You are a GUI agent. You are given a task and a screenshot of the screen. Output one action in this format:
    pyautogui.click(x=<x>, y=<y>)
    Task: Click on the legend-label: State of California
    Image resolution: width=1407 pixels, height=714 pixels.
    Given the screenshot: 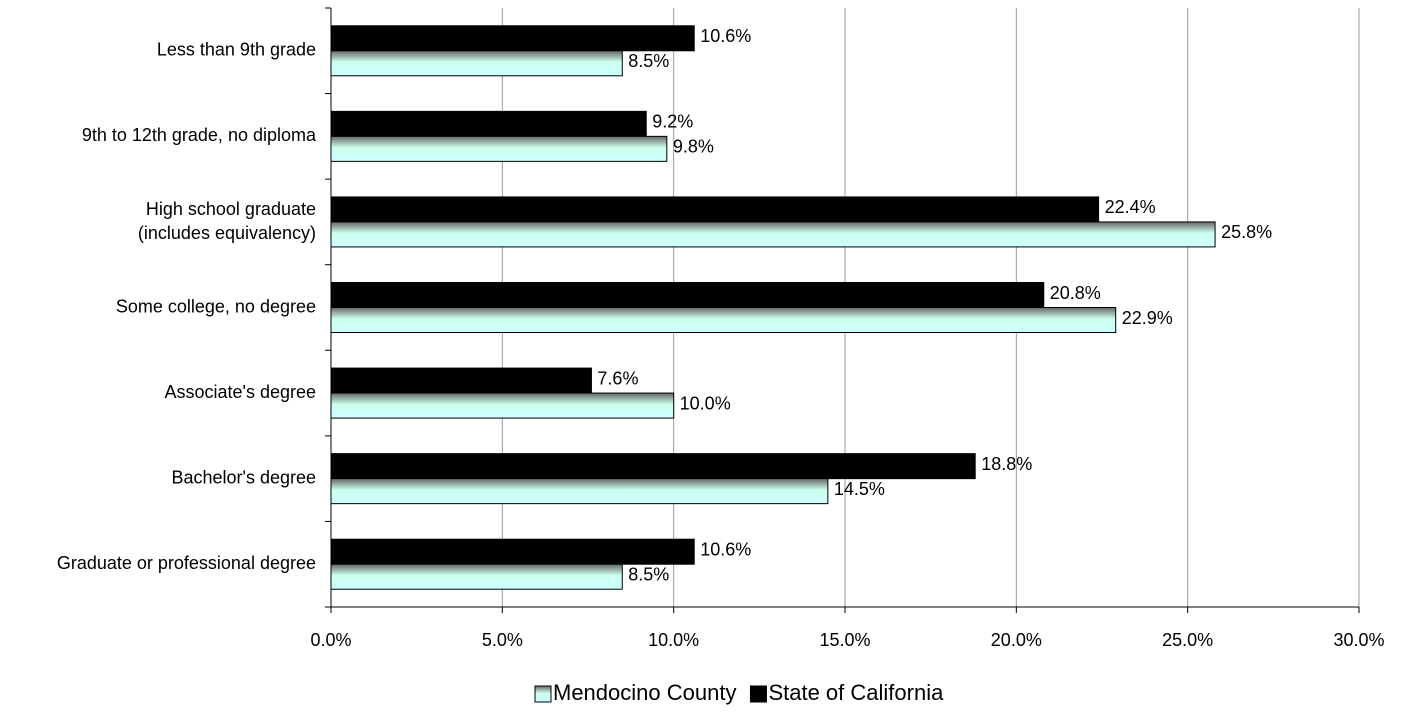 What is the action you would take?
    pyautogui.click(x=856, y=692)
    